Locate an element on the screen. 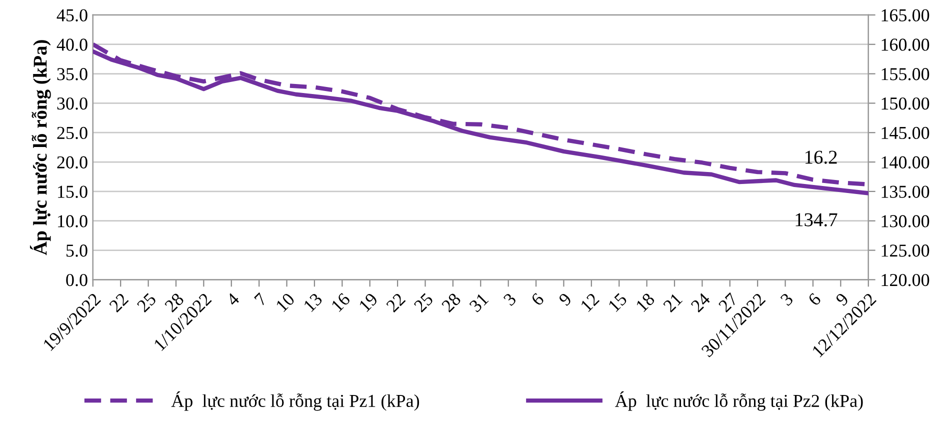 This screenshot has width=948, height=427. y2-tick-label: 125.00 is located at coordinates (906, 250).